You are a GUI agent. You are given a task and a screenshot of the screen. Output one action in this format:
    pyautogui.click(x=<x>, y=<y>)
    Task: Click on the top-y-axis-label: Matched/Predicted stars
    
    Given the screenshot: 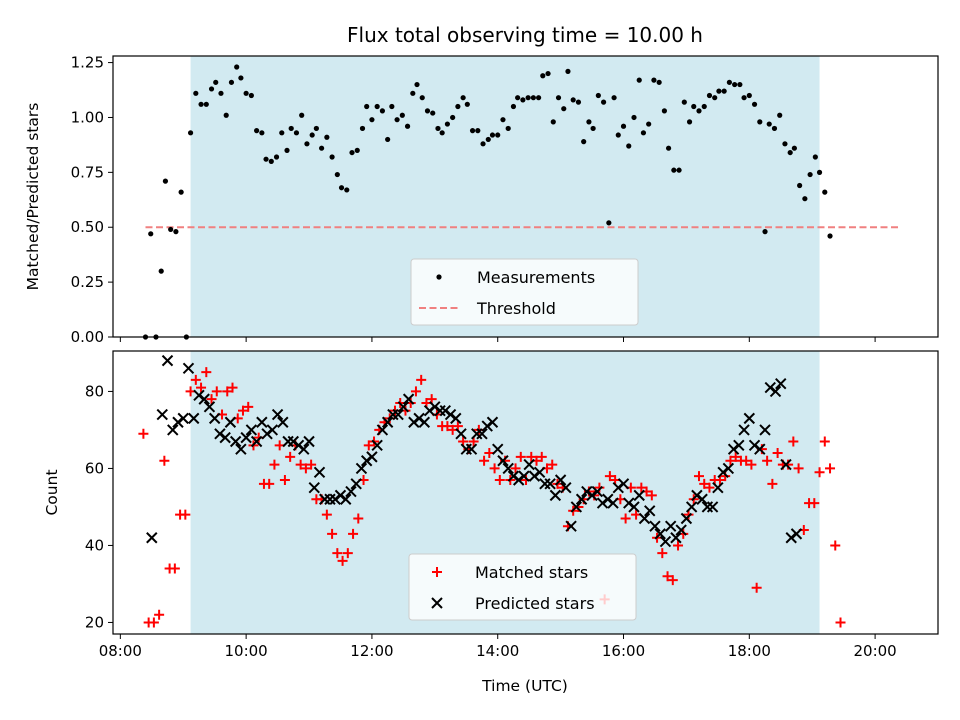 What is the action you would take?
    pyautogui.click(x=33, y=197)
    